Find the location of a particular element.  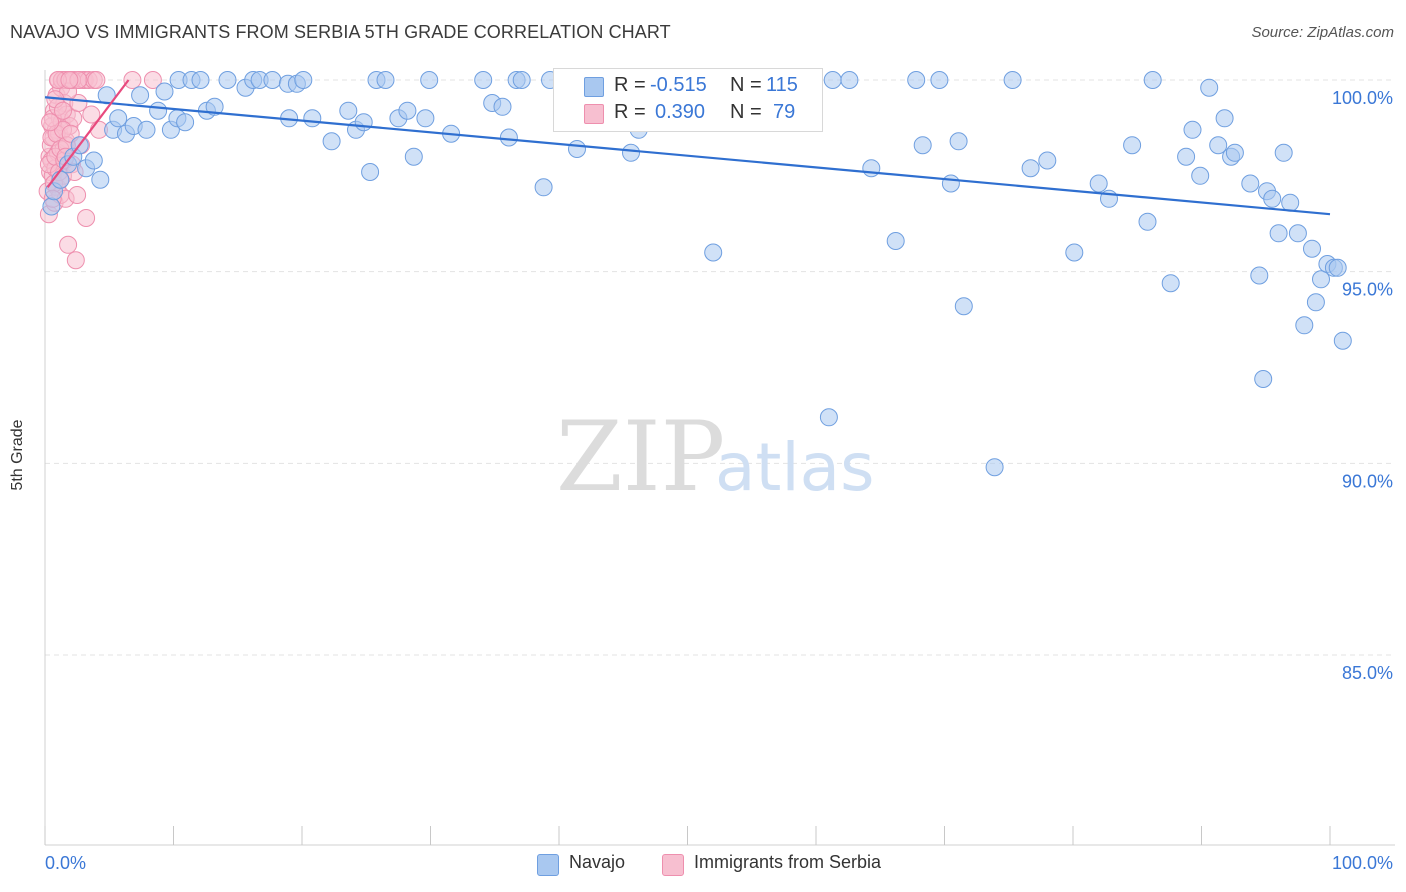

navajo-trend-line is located at coordinates (687, 156).